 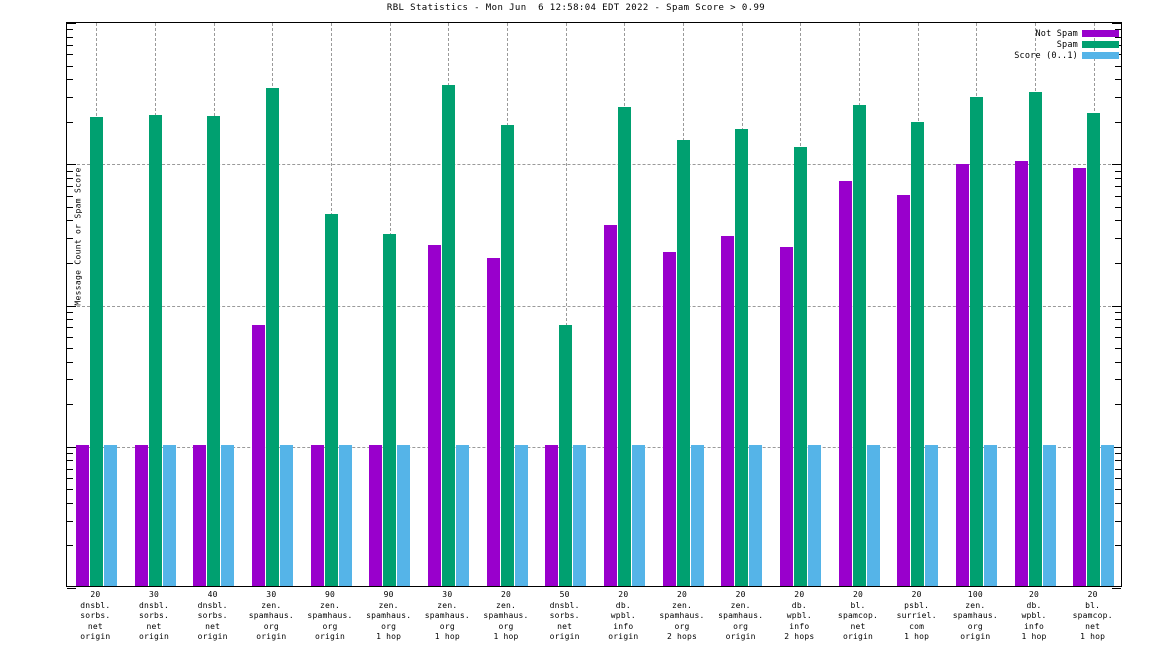 I want to click on y-axis-title: Message Count or Spam Score, so click(x=78, y=236).